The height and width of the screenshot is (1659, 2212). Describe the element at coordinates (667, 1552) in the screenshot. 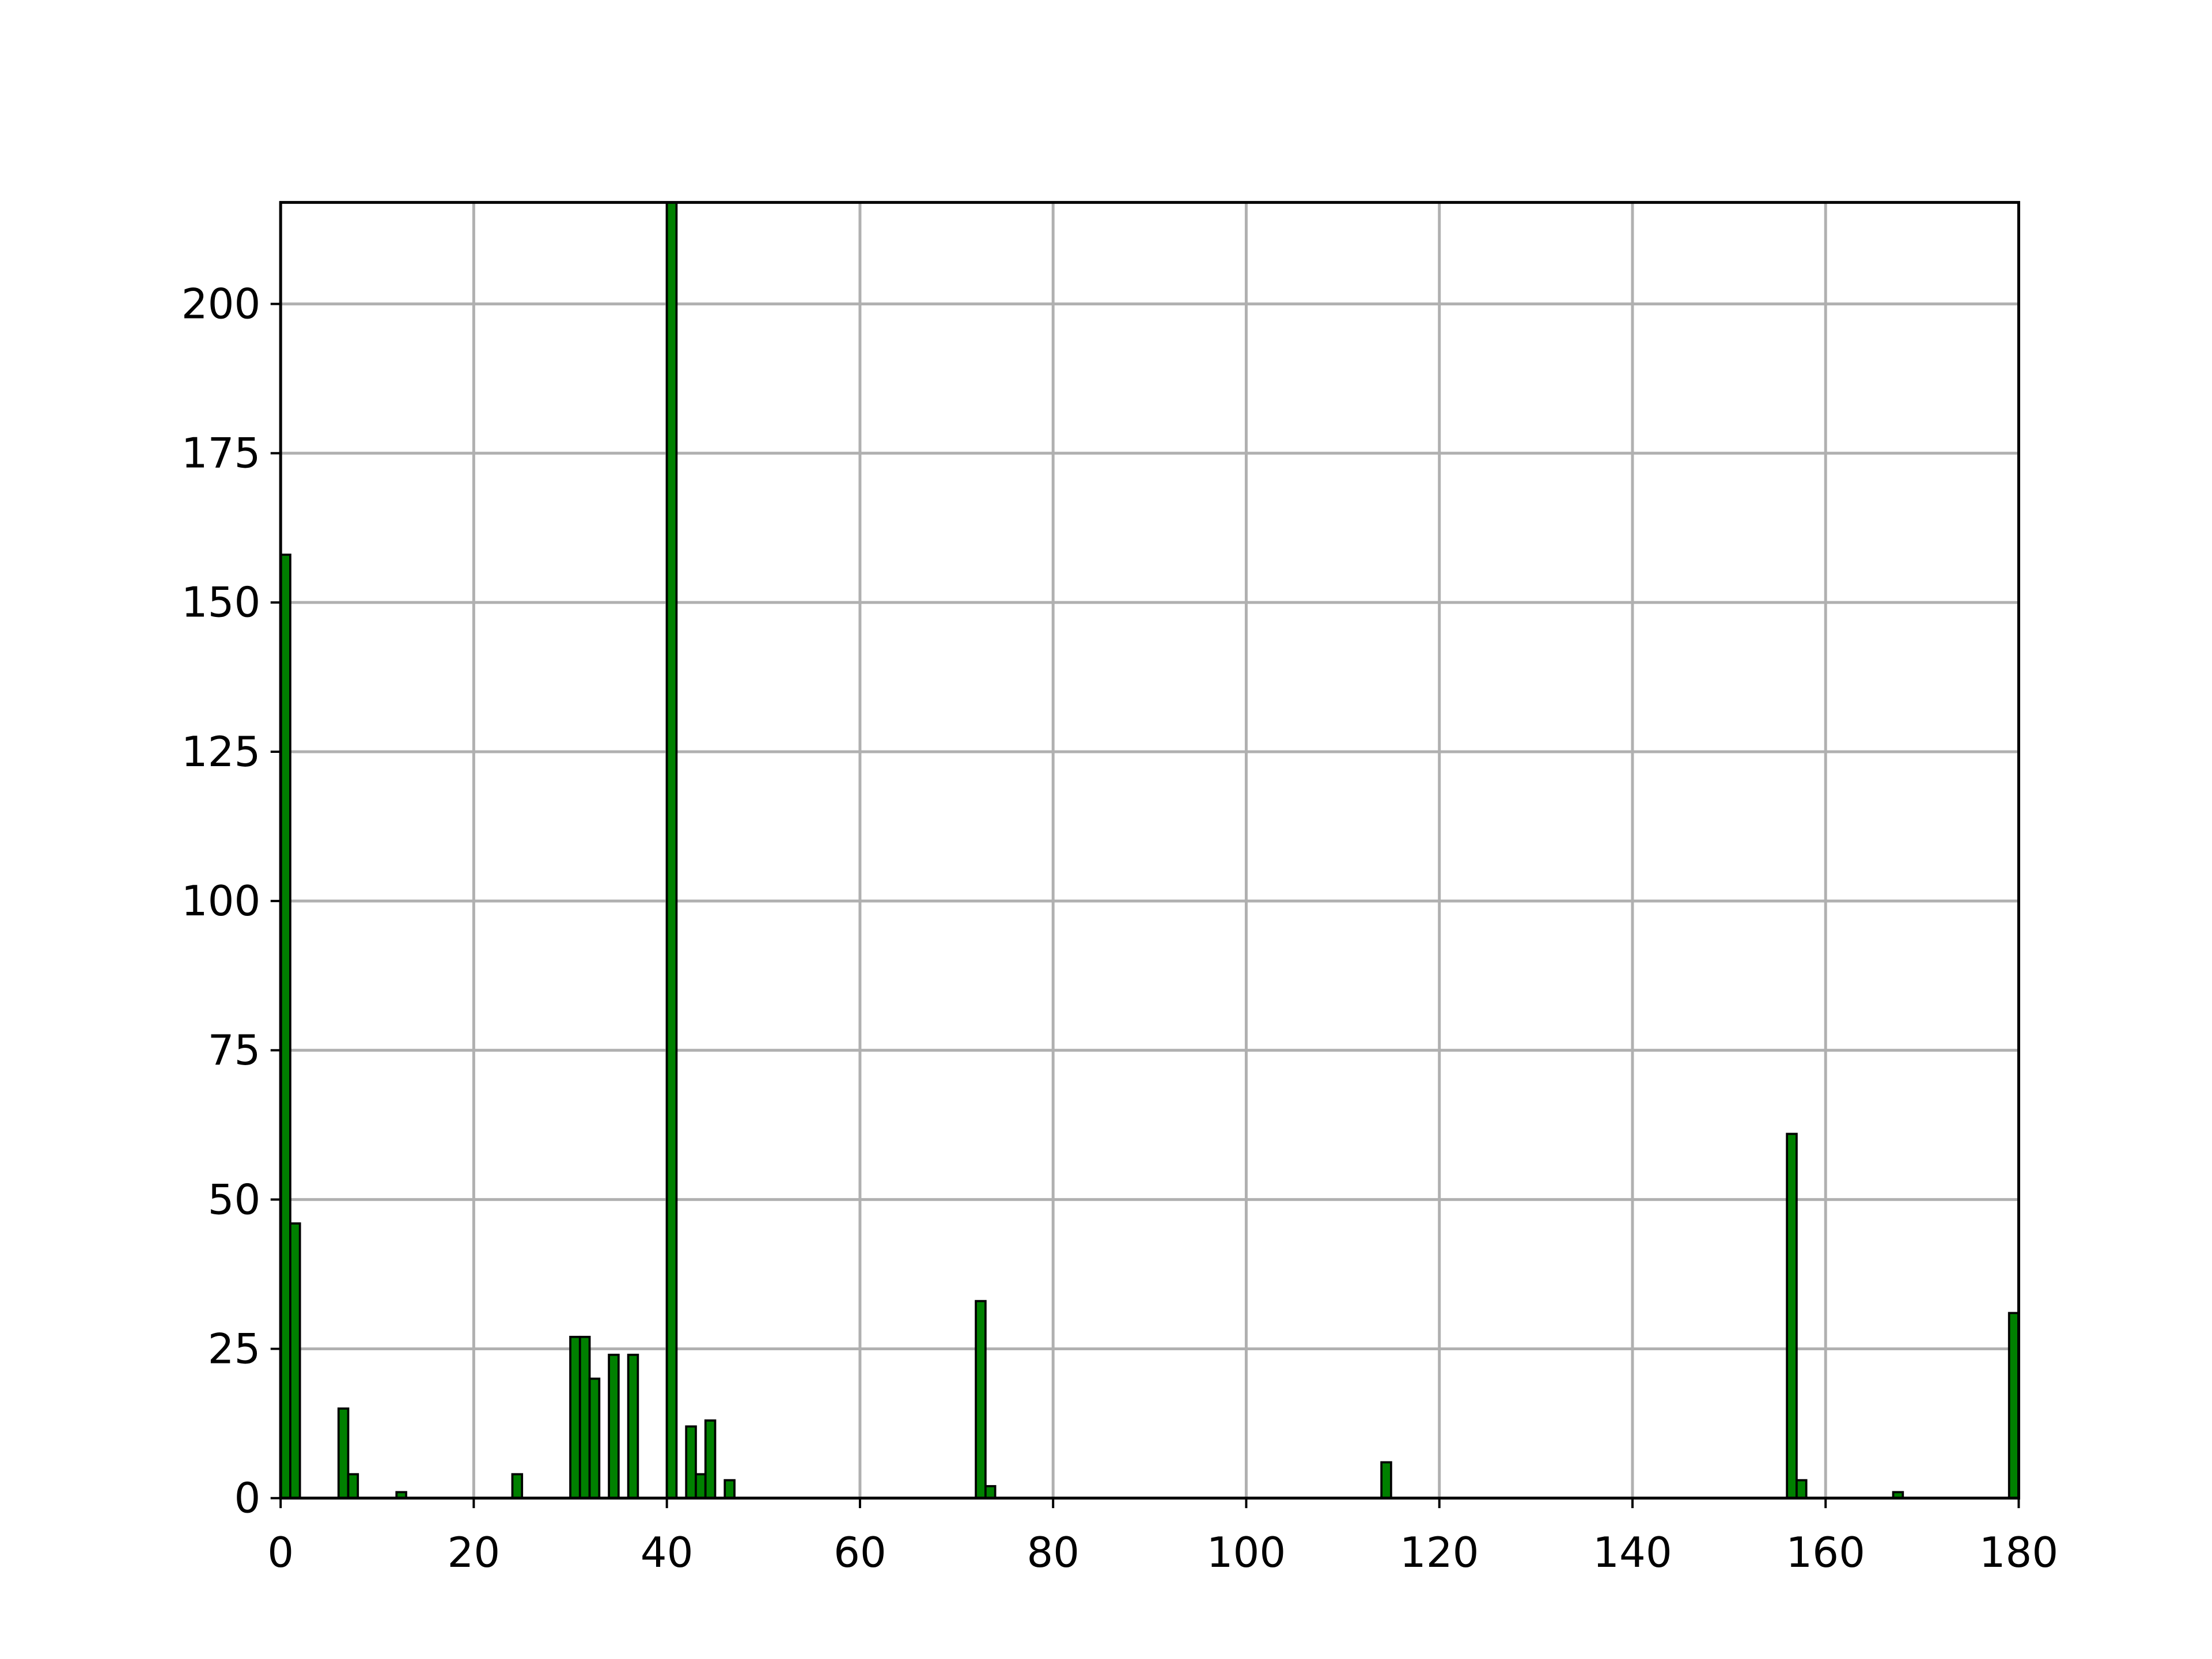

I see `x-tick-label: 40` at that location.